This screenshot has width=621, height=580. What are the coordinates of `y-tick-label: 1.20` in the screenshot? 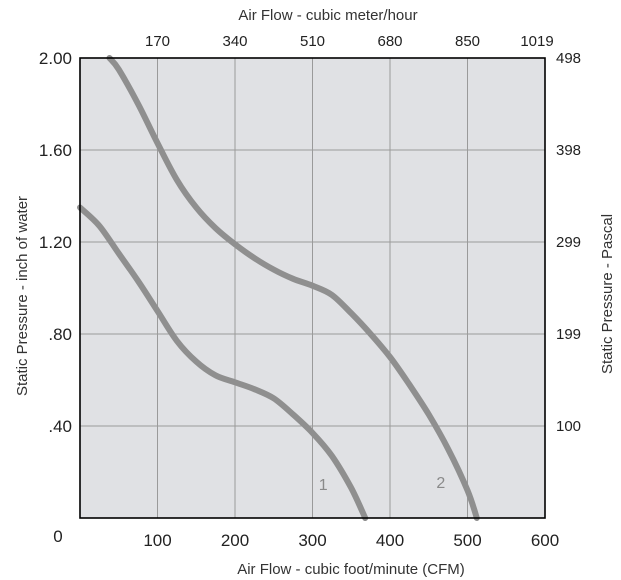 It's located at (55, 242).